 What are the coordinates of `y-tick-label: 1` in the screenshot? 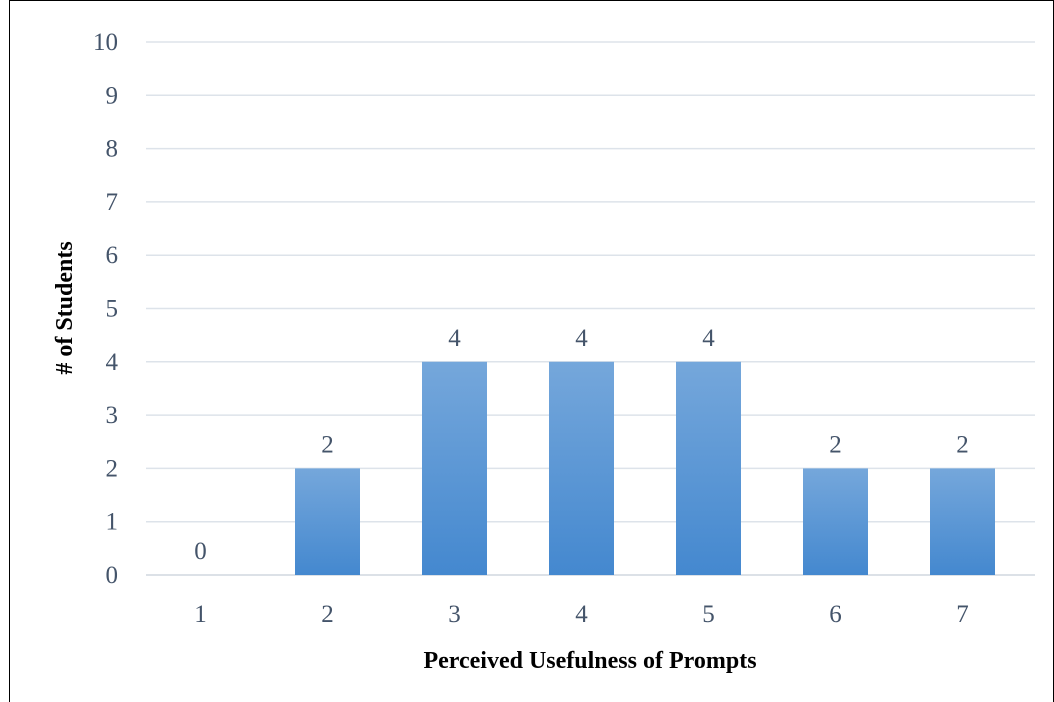 It's located at (112, 522).